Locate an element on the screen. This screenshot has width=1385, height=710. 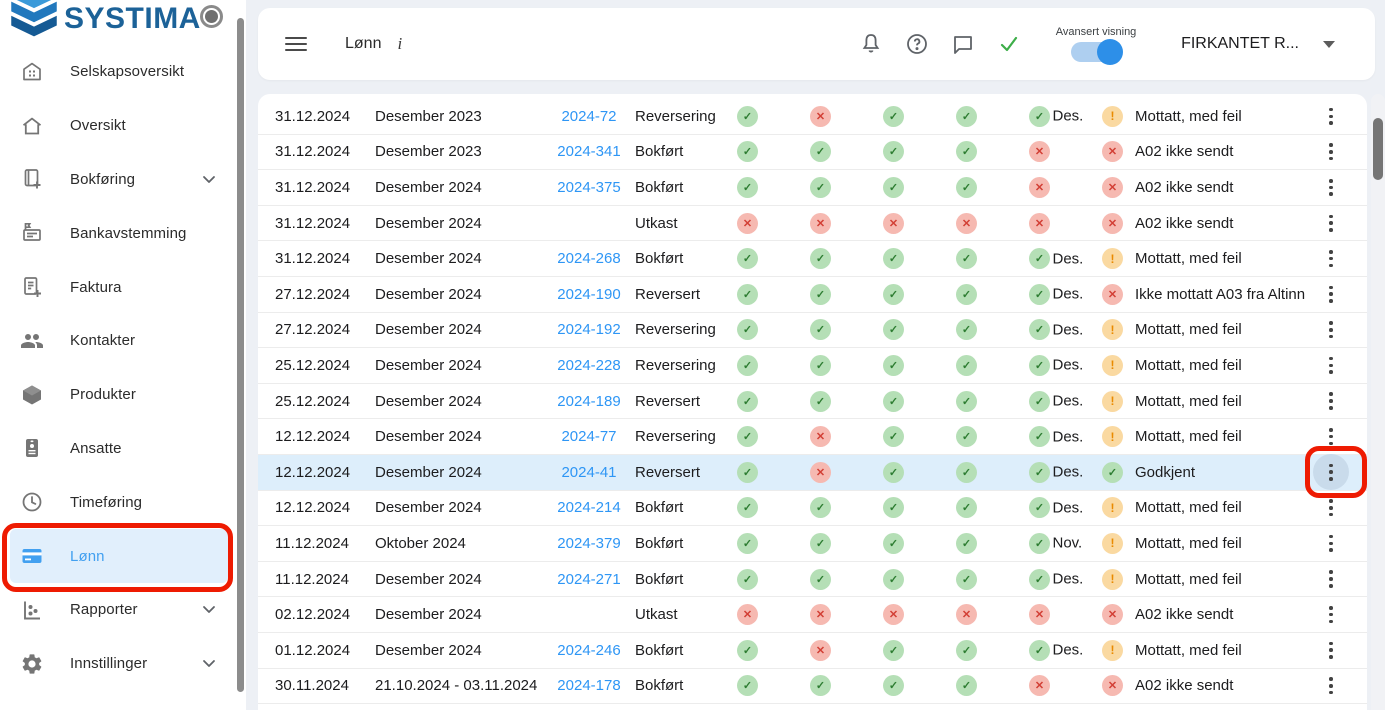
bell-icon is located at coordinates (871, 44).